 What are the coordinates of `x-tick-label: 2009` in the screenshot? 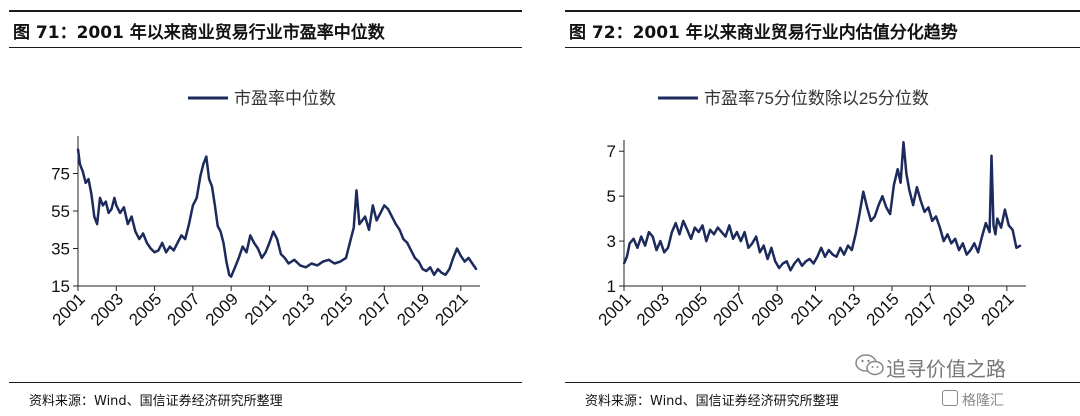 It's located at (768, 309).